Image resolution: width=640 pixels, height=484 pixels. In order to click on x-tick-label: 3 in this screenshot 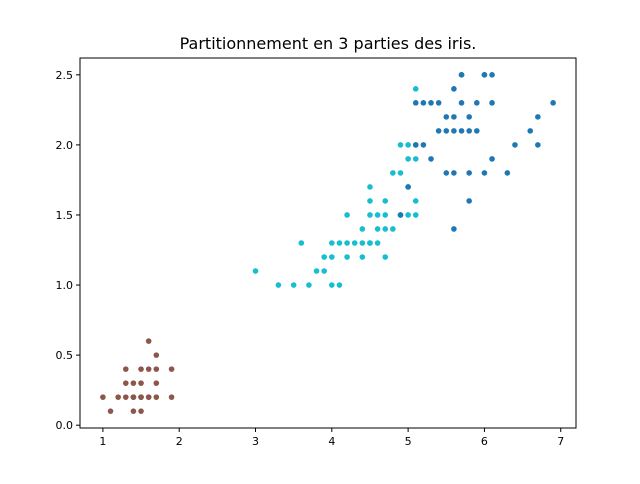, I will do `click(255, 441)`.